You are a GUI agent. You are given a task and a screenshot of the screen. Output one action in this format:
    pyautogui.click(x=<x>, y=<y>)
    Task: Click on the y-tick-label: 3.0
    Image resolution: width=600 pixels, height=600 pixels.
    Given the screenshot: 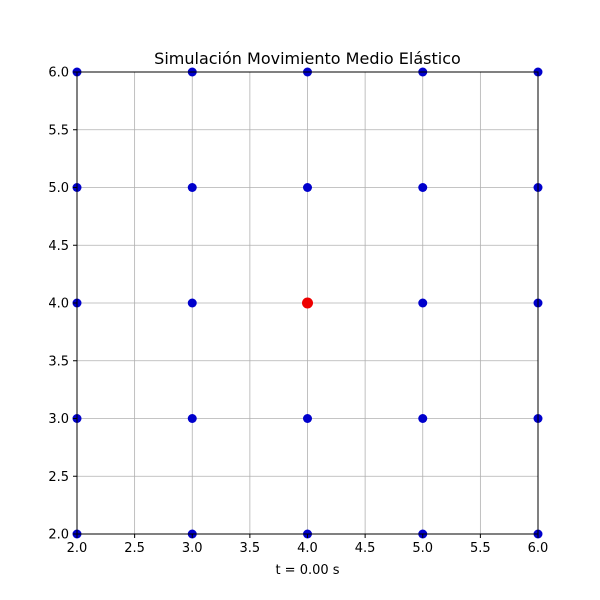 What is the action you would take?
    pyautogui.click(x=58, y=419)
    